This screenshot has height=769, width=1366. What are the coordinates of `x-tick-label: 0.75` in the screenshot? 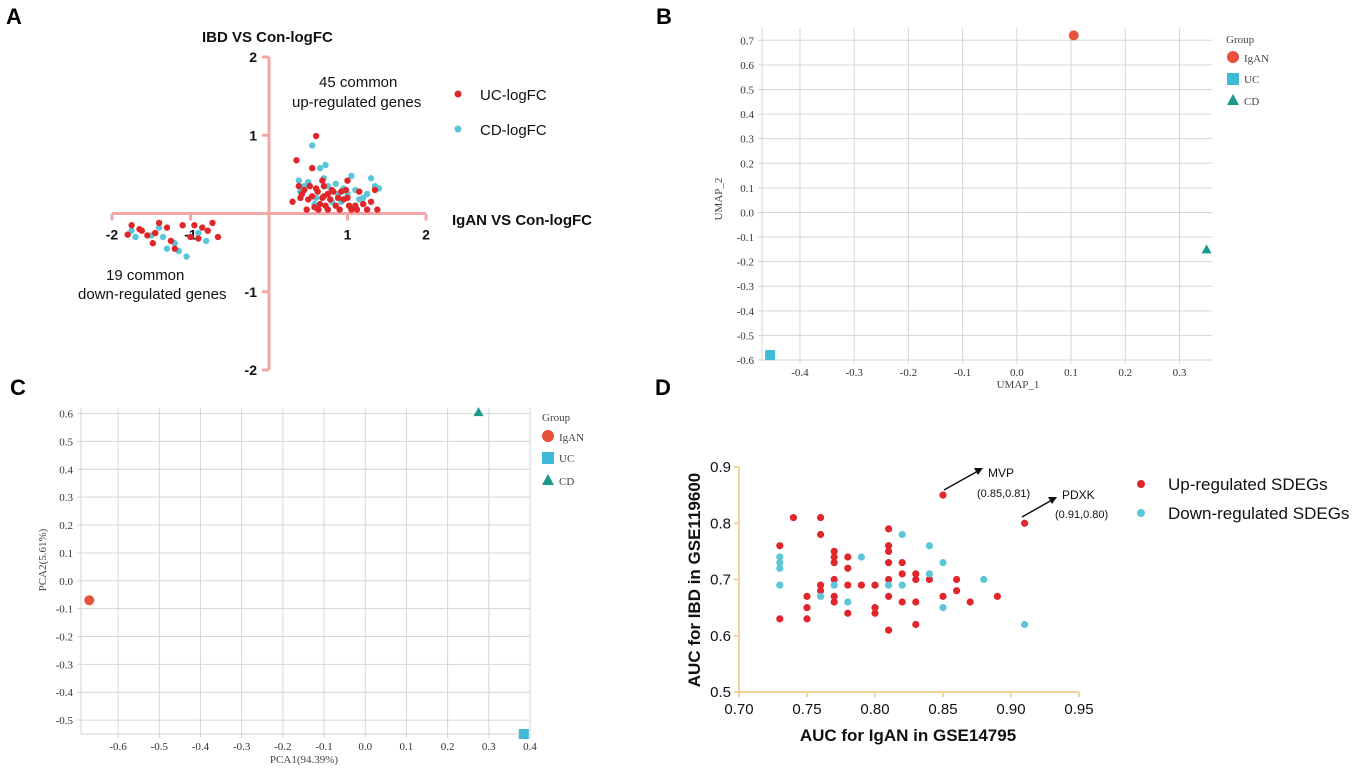 It's located at (806, 709).